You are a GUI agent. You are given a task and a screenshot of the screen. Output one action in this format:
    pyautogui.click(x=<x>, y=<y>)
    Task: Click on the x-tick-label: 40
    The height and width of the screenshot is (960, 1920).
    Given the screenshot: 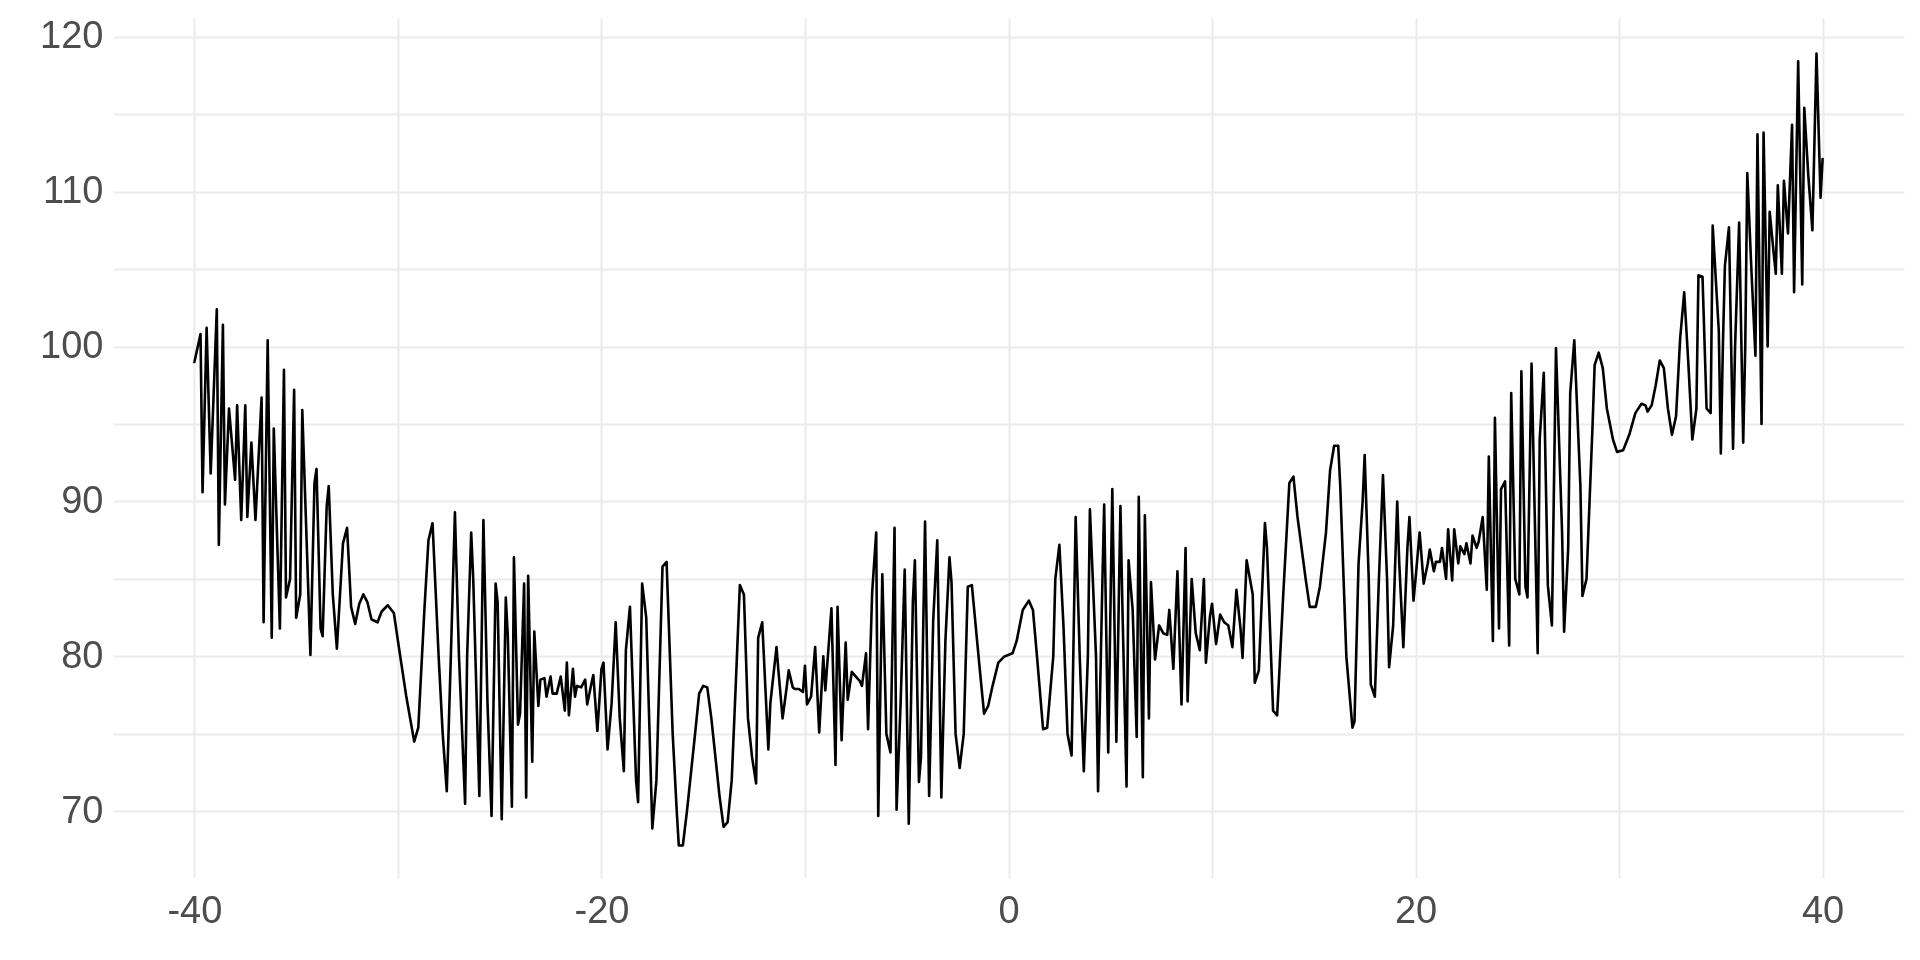 What is the action you would take?
    pyautogui.click(x=1823, y=909)
    